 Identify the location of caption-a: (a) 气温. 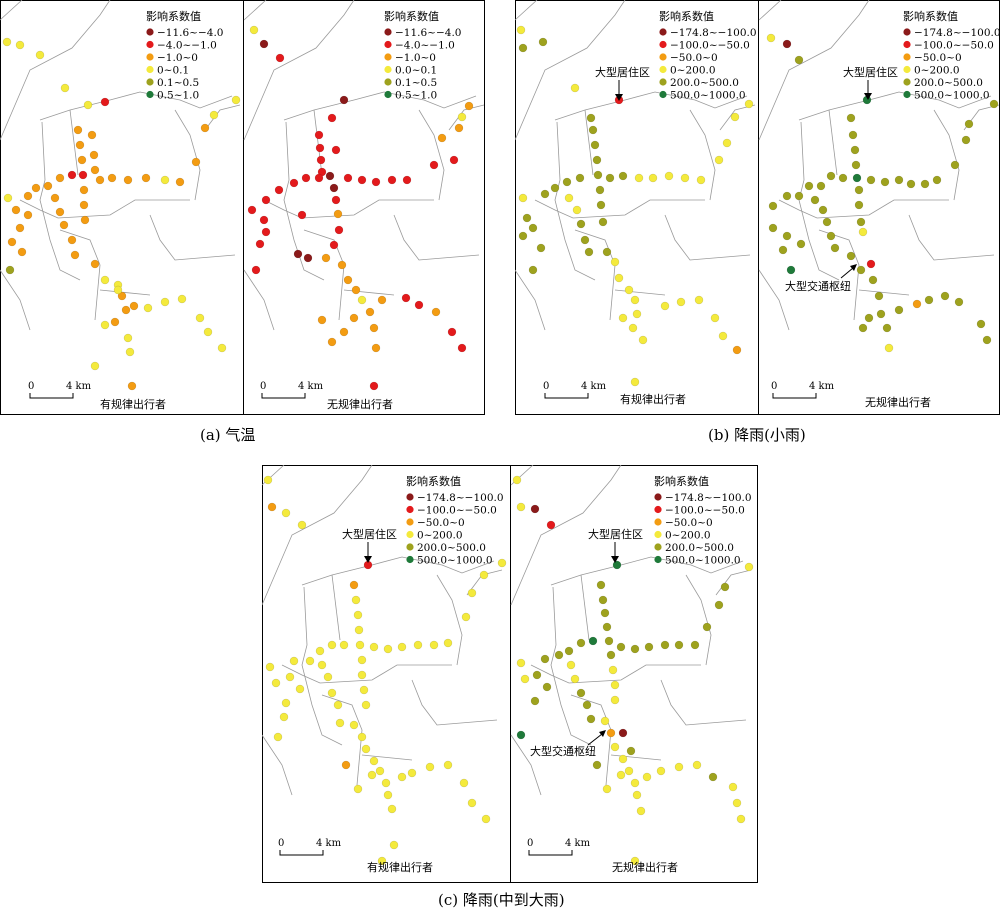
(228, 435).